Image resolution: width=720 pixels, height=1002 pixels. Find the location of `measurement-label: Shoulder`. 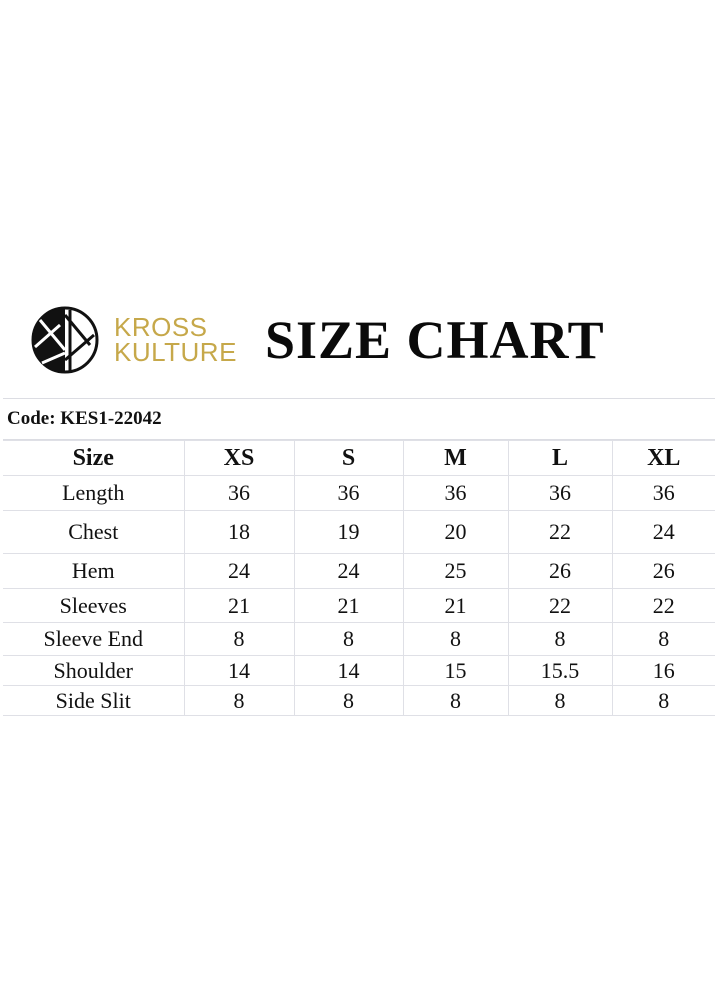

measurement-label: Shoulder is located at coordinates (94, 670).